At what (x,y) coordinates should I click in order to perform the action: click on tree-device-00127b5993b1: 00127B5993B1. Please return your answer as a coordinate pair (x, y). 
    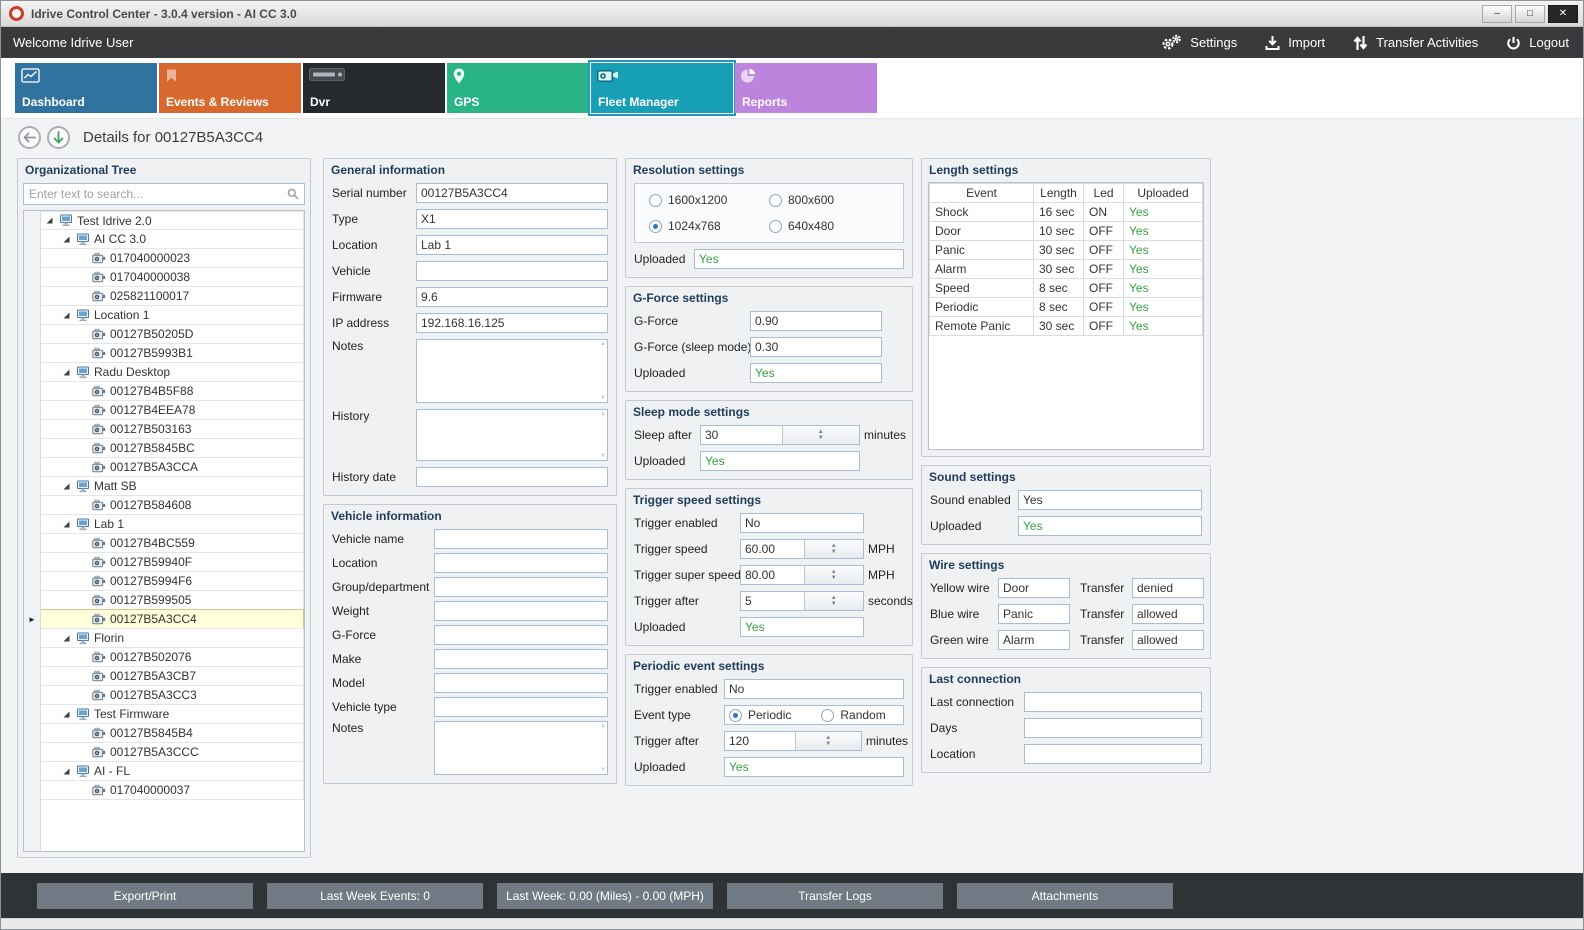
    Looking at the image, I should click on (164, 353).